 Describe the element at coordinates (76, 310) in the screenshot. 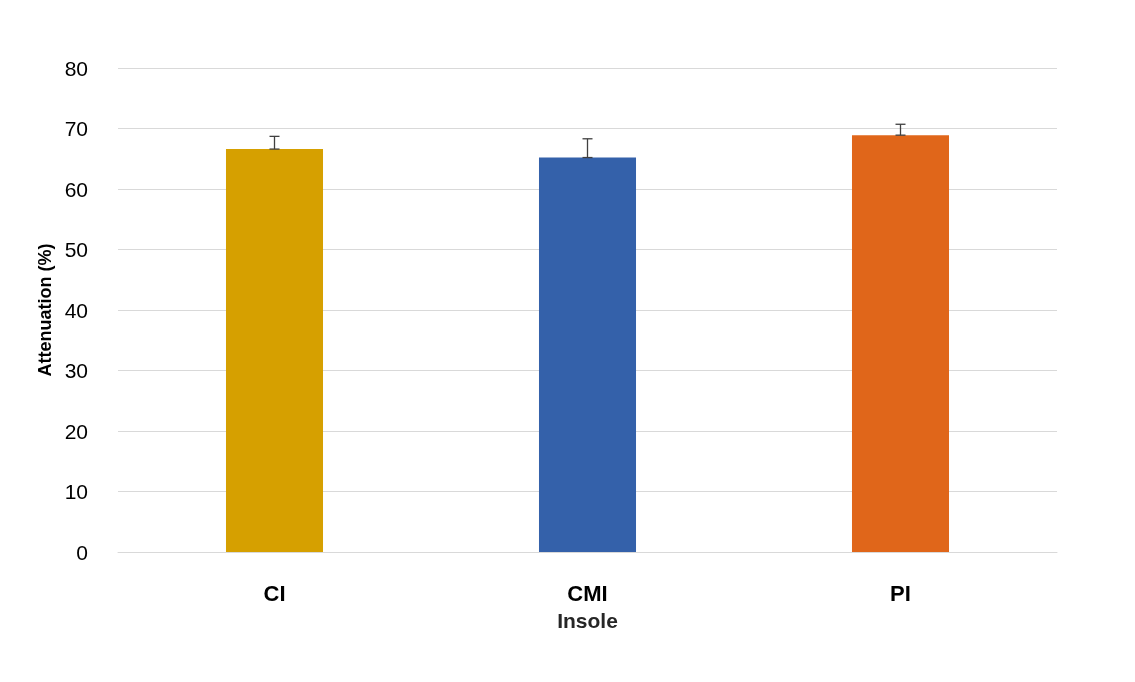

I see `y-tick-label: 40` at that location.